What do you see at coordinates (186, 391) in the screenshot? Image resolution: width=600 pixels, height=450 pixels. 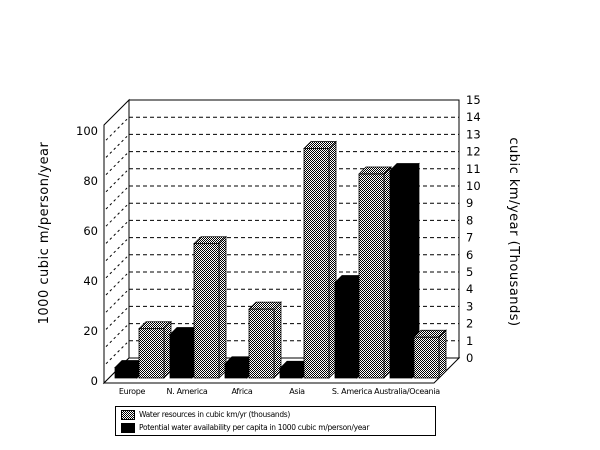 I see `x-axis-label-n-america: N. America` at bounding box center [186, 391].